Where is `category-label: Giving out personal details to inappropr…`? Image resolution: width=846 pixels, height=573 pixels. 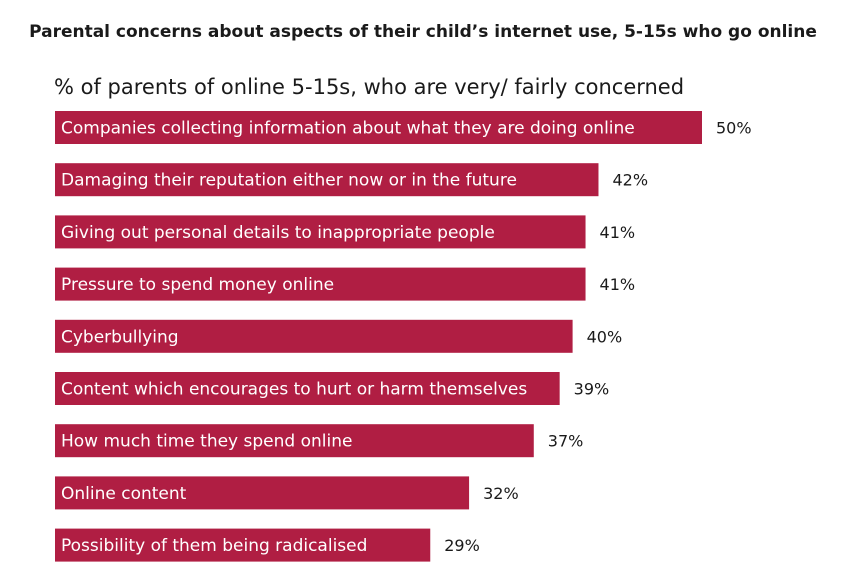
category-label: Giving out personal details to inappropr… is located at coordinates (278, 233).